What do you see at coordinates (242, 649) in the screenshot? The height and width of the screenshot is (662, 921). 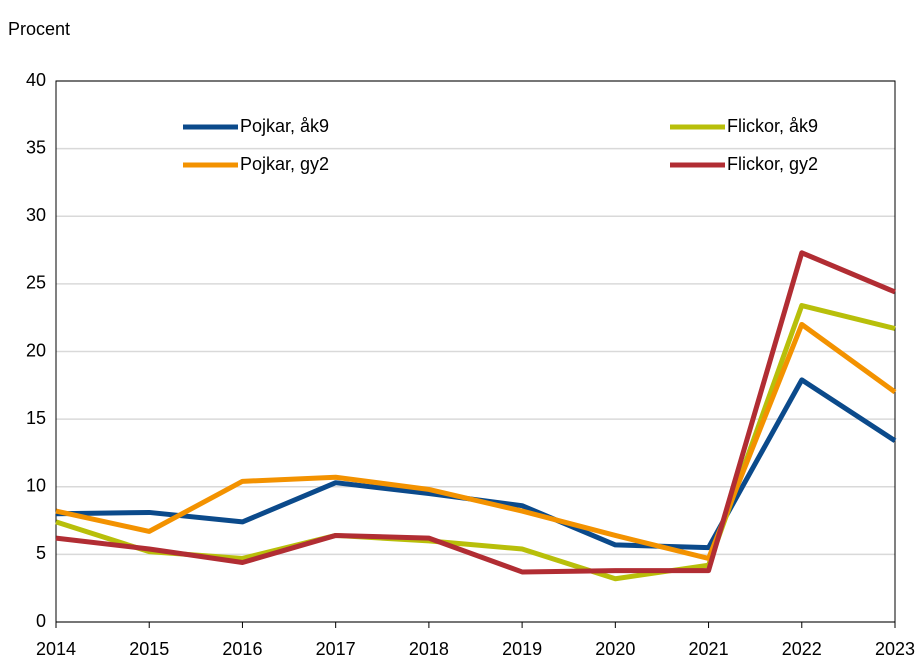 I see `x-tick-label: 2016` at bounding box center [242, 649].